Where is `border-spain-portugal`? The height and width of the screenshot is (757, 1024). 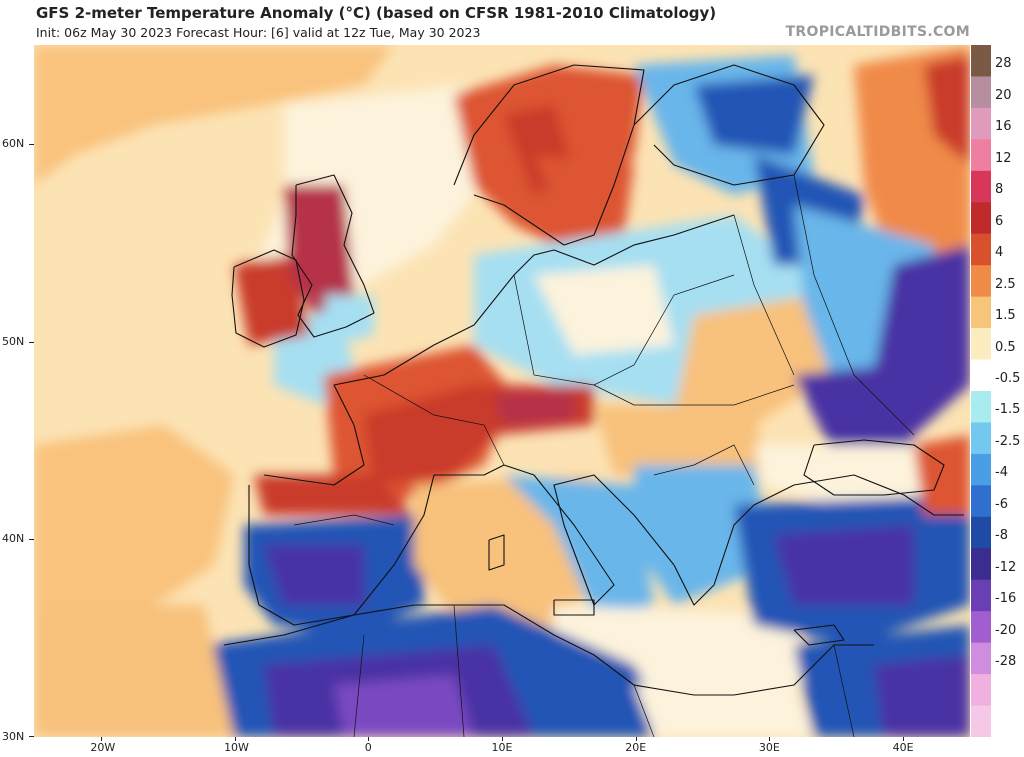
border-spain-portugal is located at coordinates (344, 520).